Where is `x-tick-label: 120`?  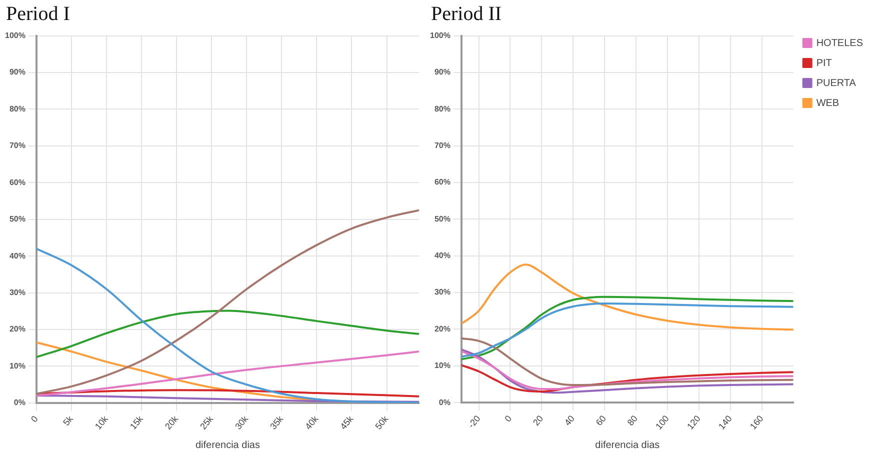 x-tick-label: 120 is located at coordinates (693, 422).